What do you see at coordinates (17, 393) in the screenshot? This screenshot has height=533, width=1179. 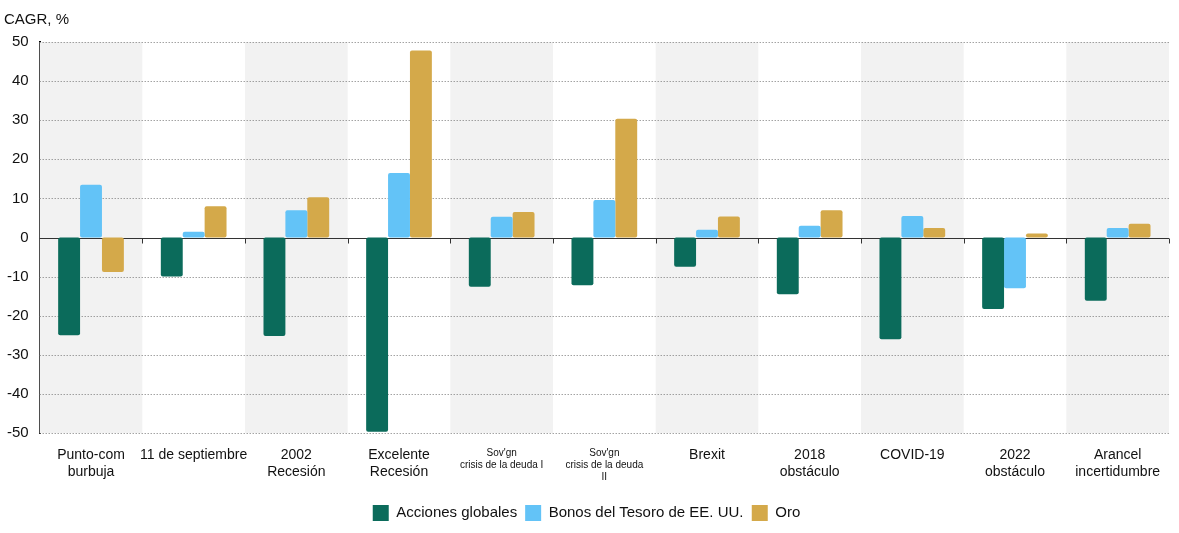 I see `y-tick-label: -40` at bounding box center [17, 393].